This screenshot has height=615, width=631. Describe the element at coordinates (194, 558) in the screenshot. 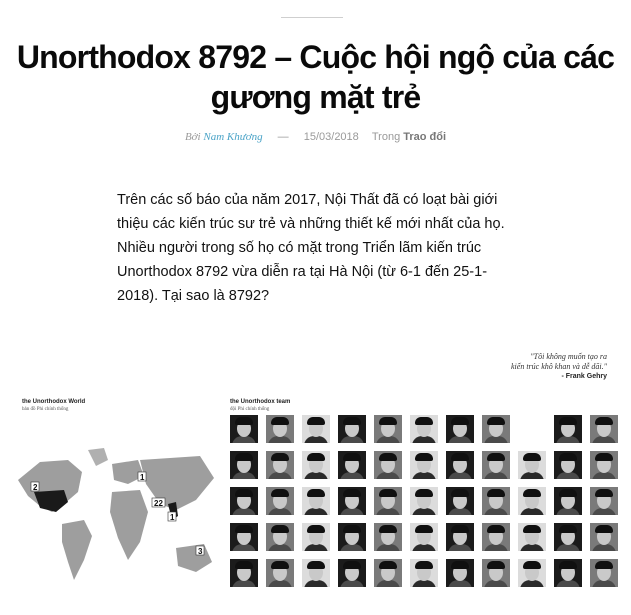

I see `australia-shape` at that location.